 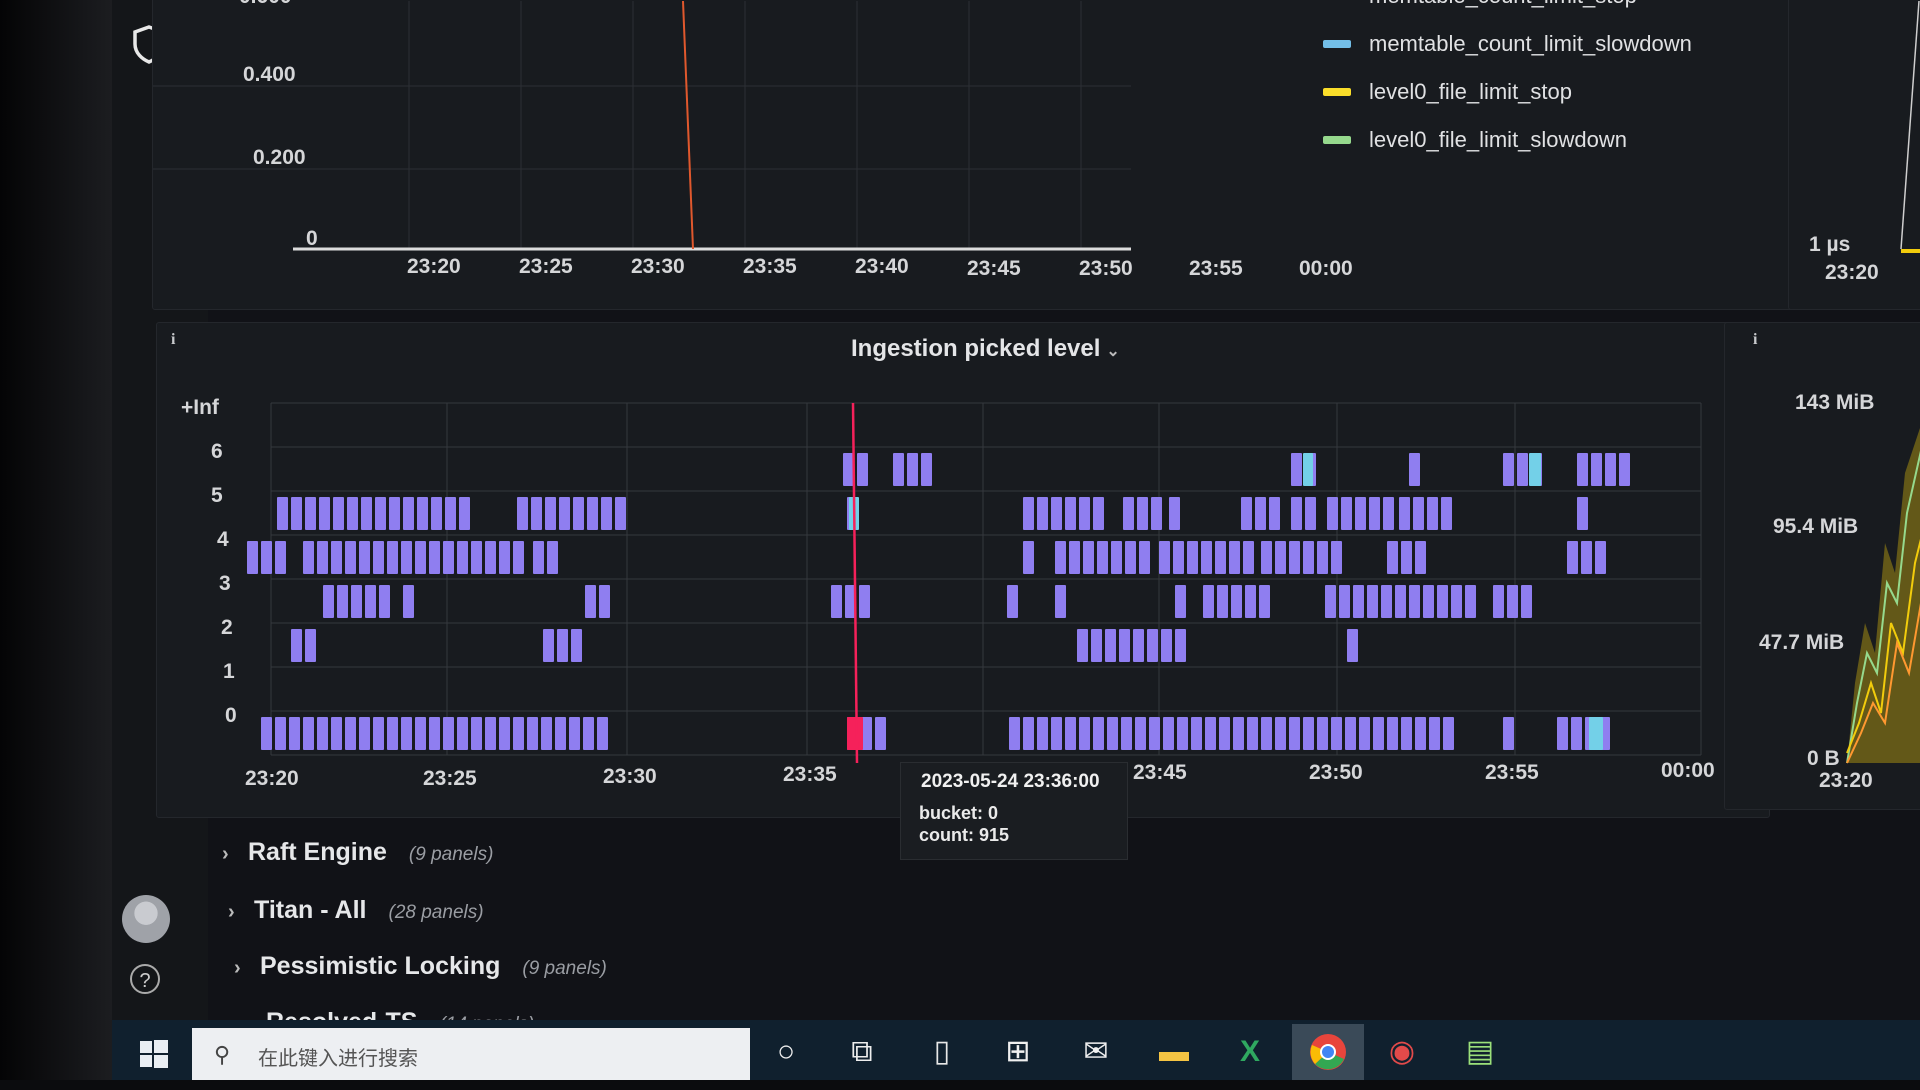 What do you see at coordinates (1480, 1051) in the screenshot?
I see `notepad-icon: ▤` at bounding box center [1480, 1051].